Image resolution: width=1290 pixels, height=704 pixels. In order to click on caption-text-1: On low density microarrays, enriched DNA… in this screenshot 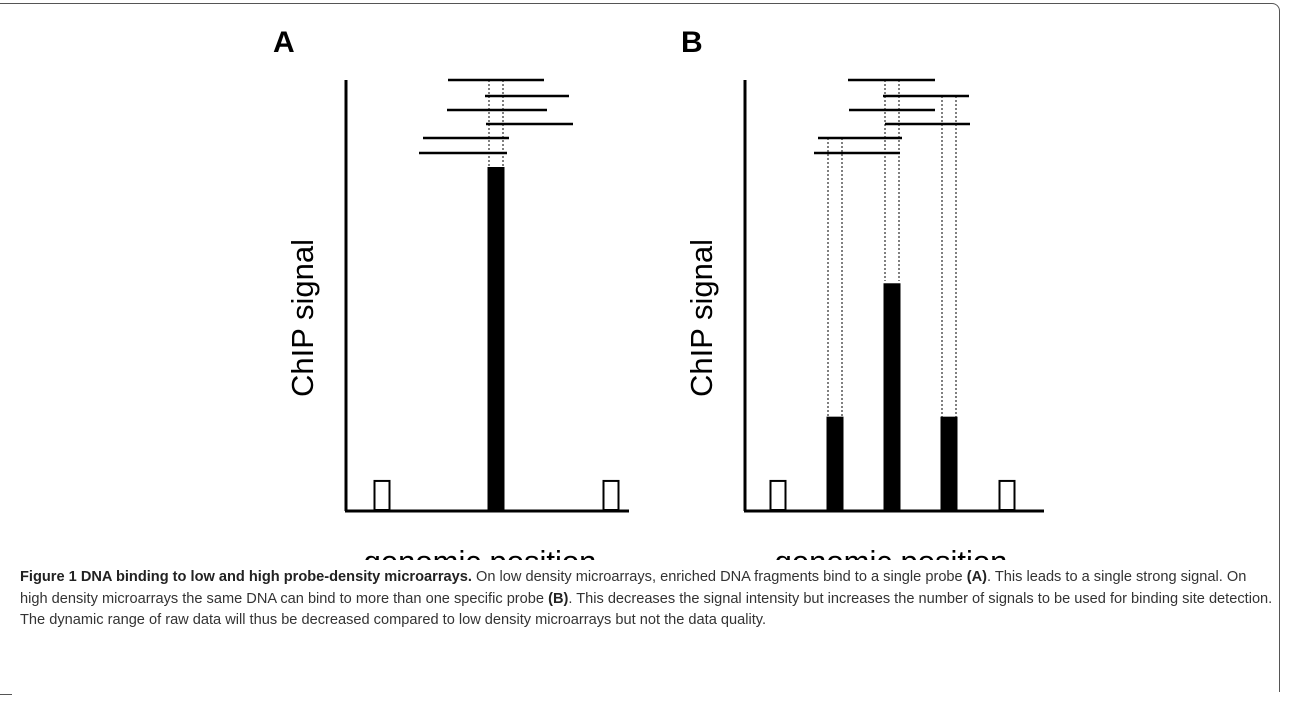, I will do `click(719, 577)`.